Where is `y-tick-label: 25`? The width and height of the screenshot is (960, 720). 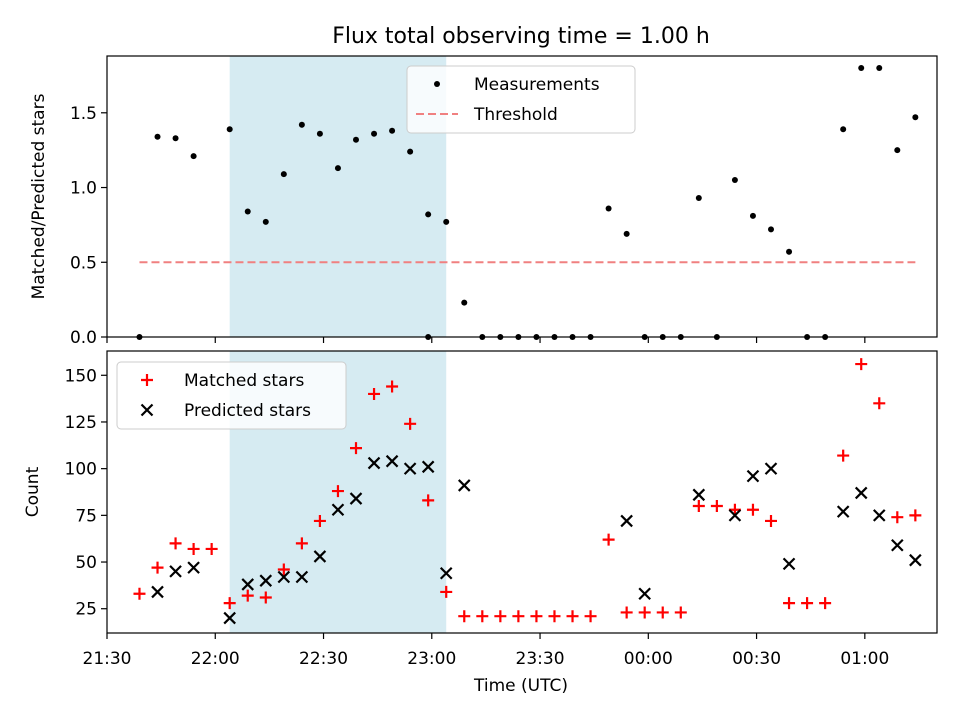 y-tick-label: 25 is located at coordinates (86, 610).